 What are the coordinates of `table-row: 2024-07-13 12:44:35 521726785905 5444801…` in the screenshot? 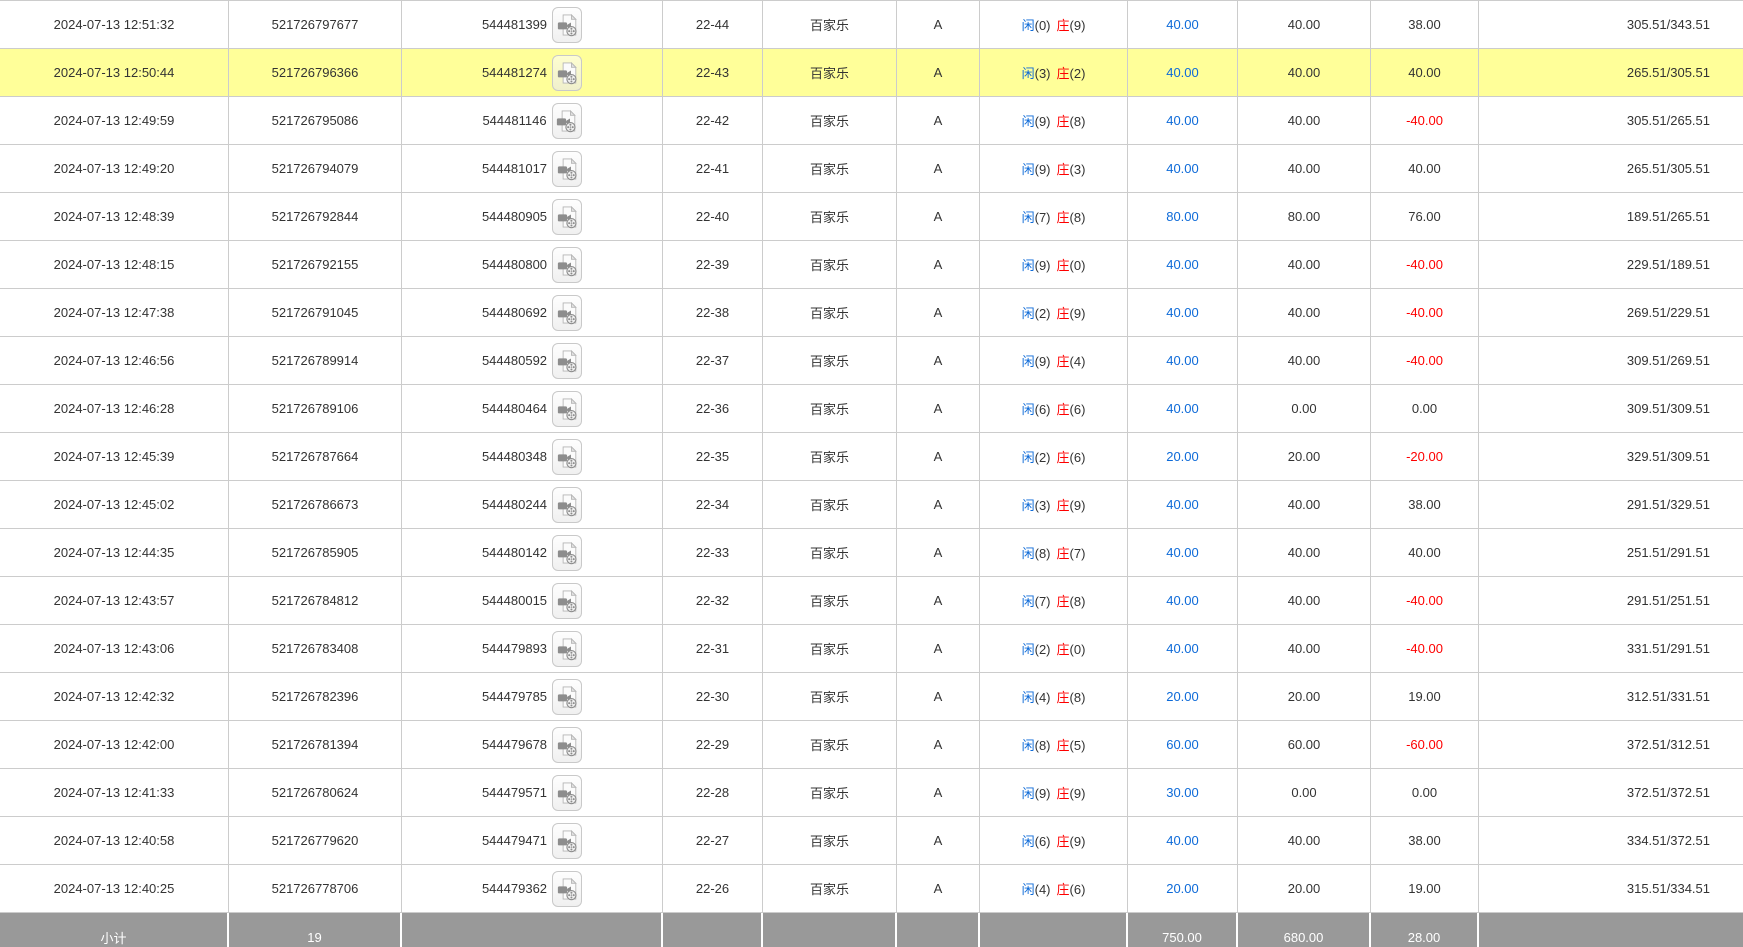 It's located at (871, 553).